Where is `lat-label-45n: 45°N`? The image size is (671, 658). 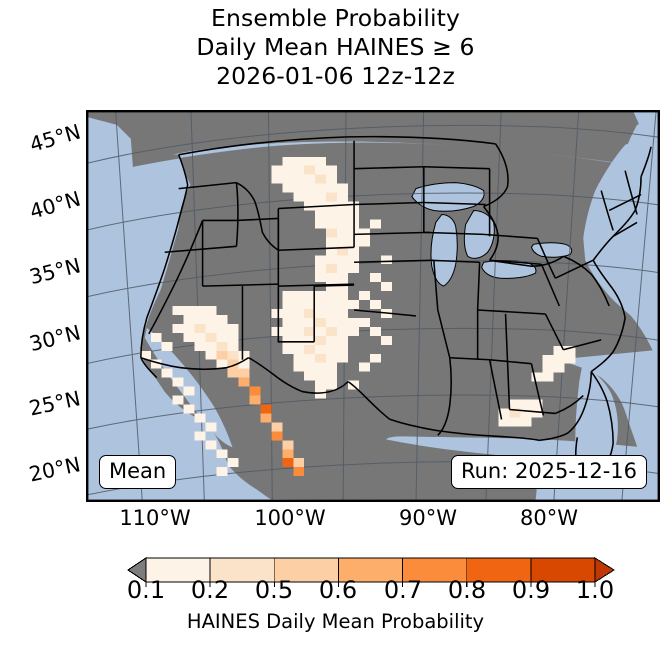 lat-label-45n: 45°N is located at coordinates (55, 138).